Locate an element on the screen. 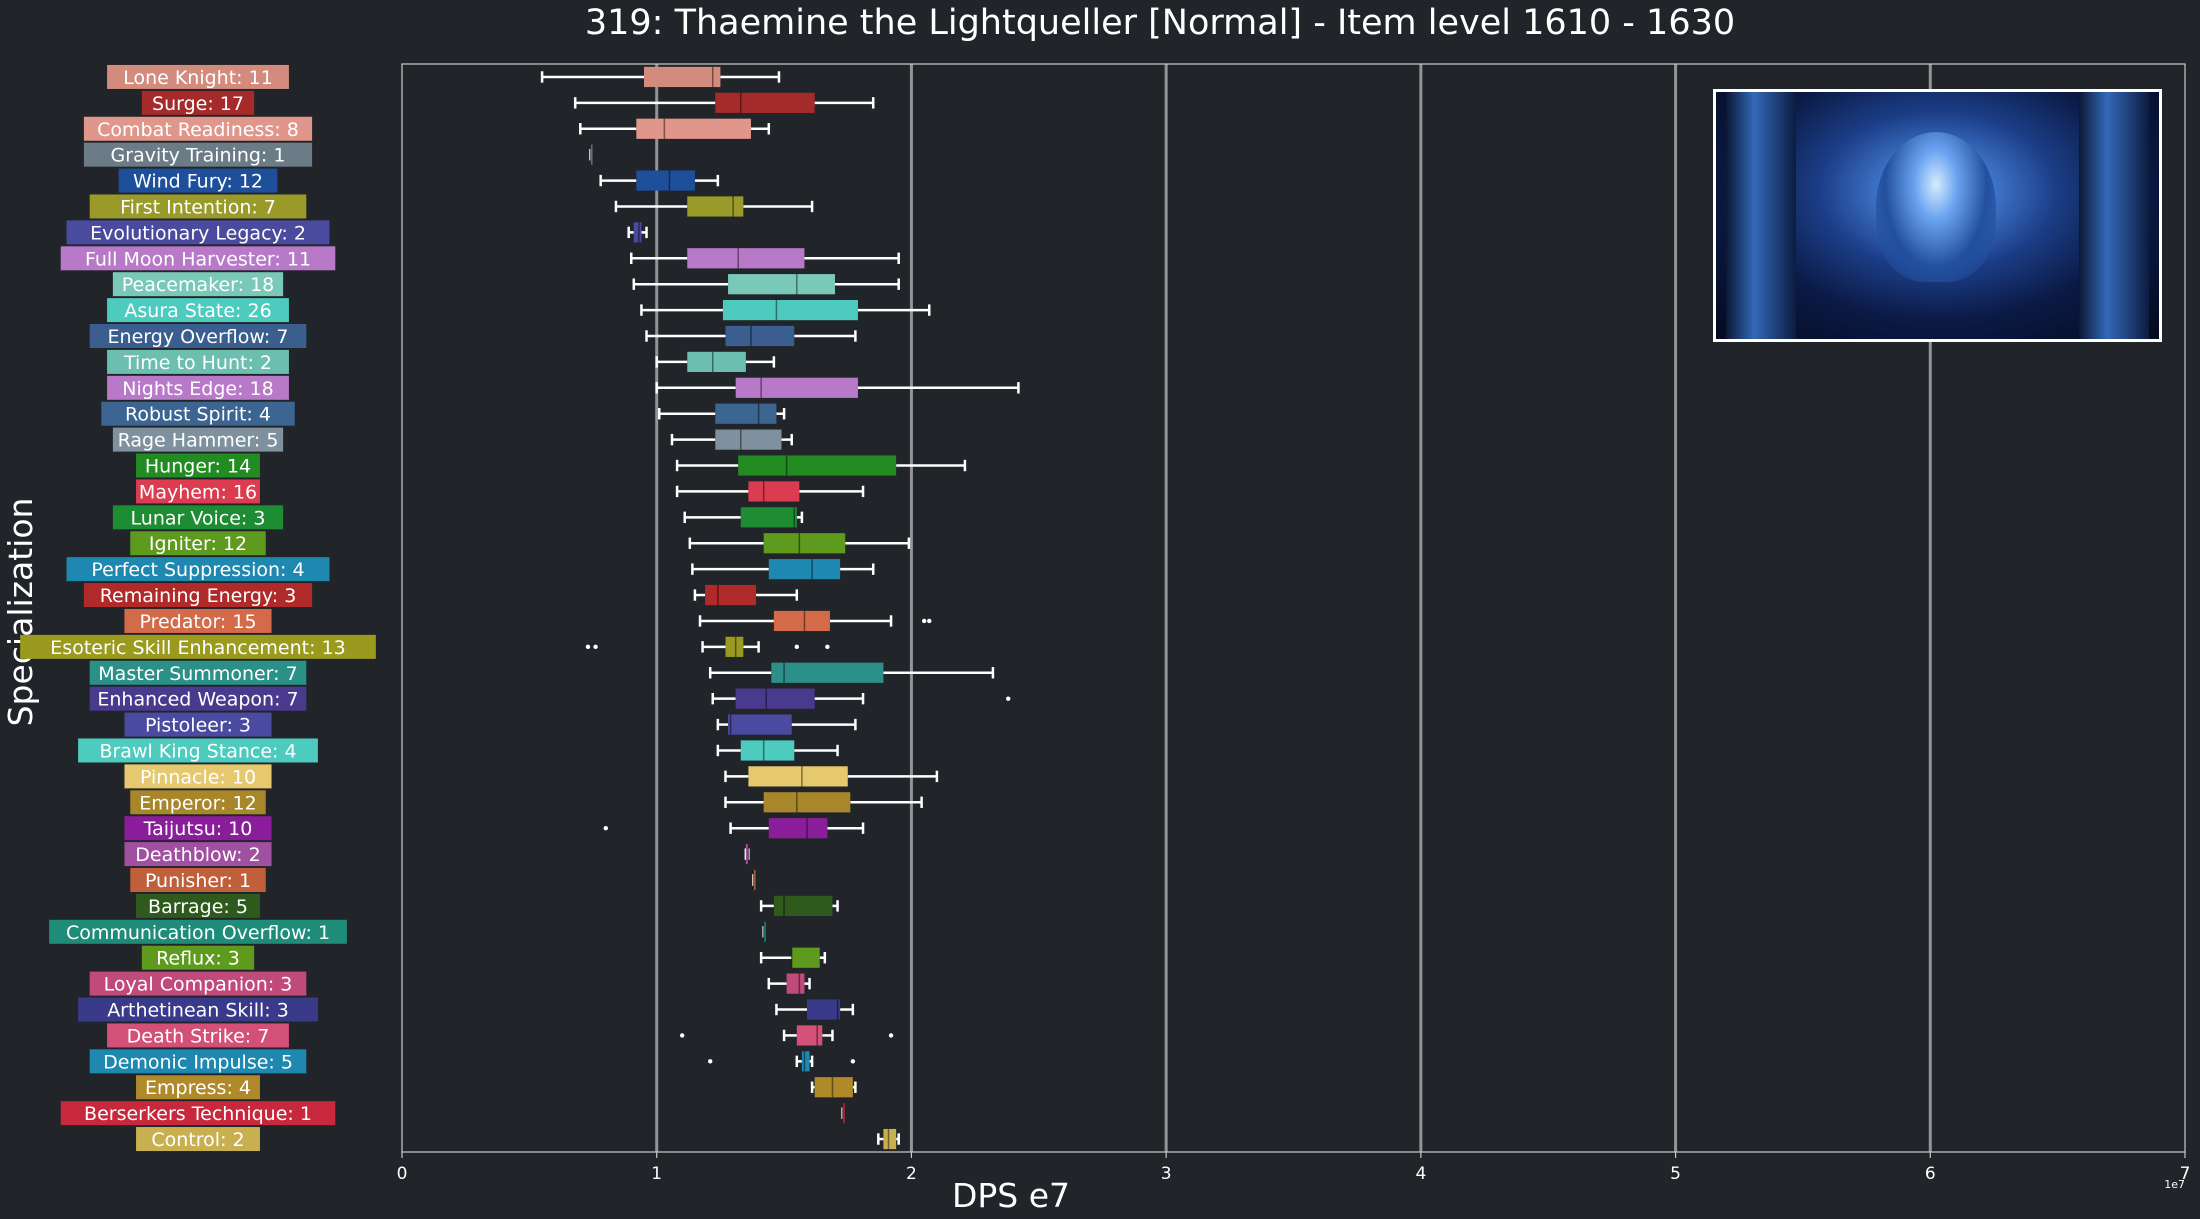  spec-label: Death Strike: 7 is located at coordinates (198, 1036).